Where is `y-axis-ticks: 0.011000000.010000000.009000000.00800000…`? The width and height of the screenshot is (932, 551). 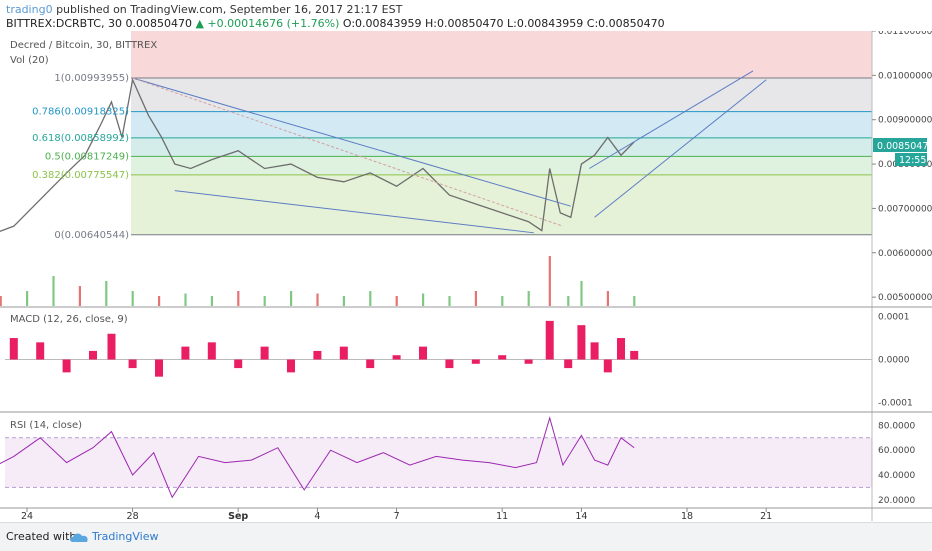 y-axis-ticks: 0.011000000.010000000.009000000.00800000… is located at coordinates (902, 268).